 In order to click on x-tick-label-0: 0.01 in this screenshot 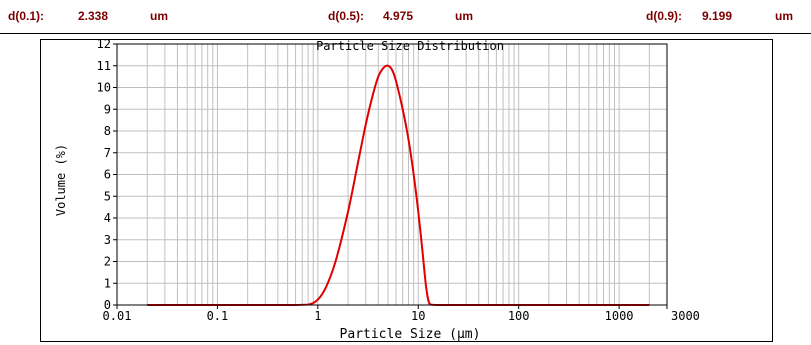, I will do `click(117, 316)`.